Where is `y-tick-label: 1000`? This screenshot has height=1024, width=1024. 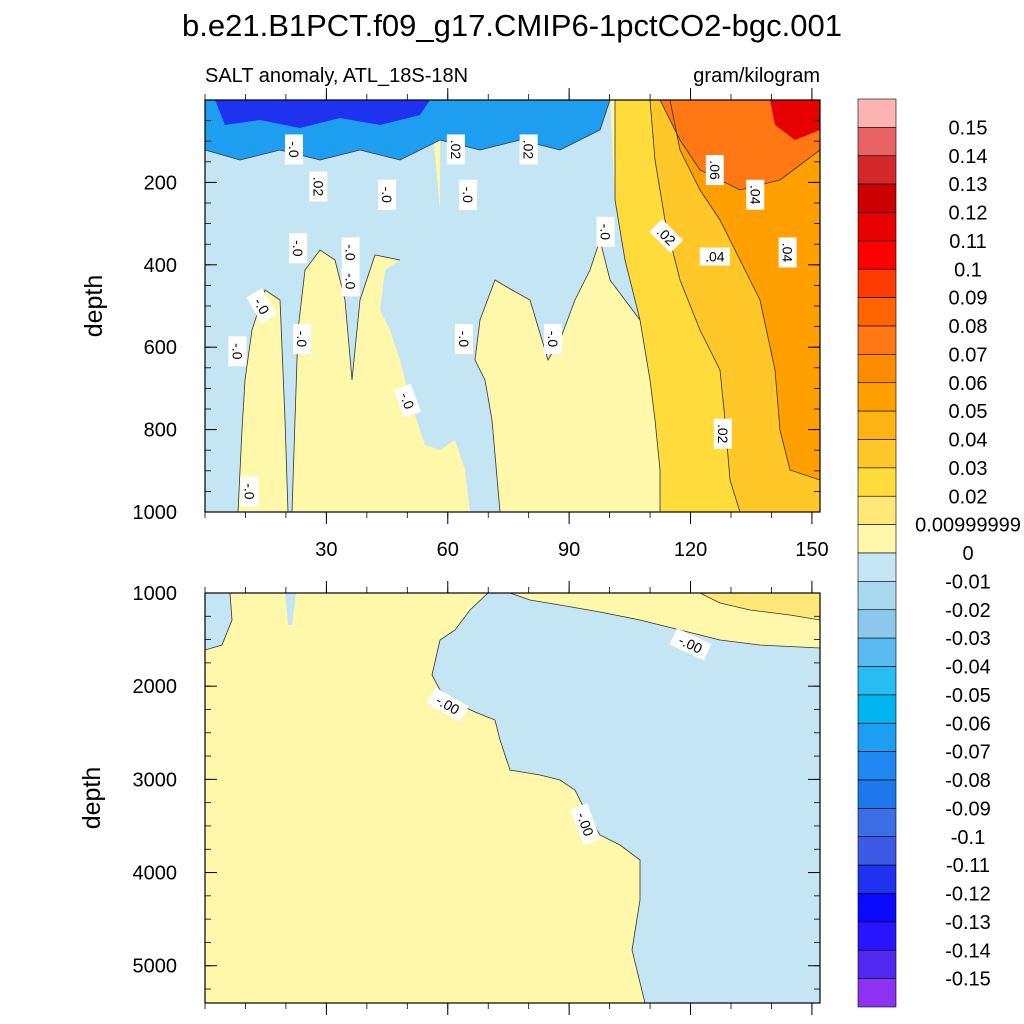
y-tick-label: 1000 is located at coordinates (155, 513).